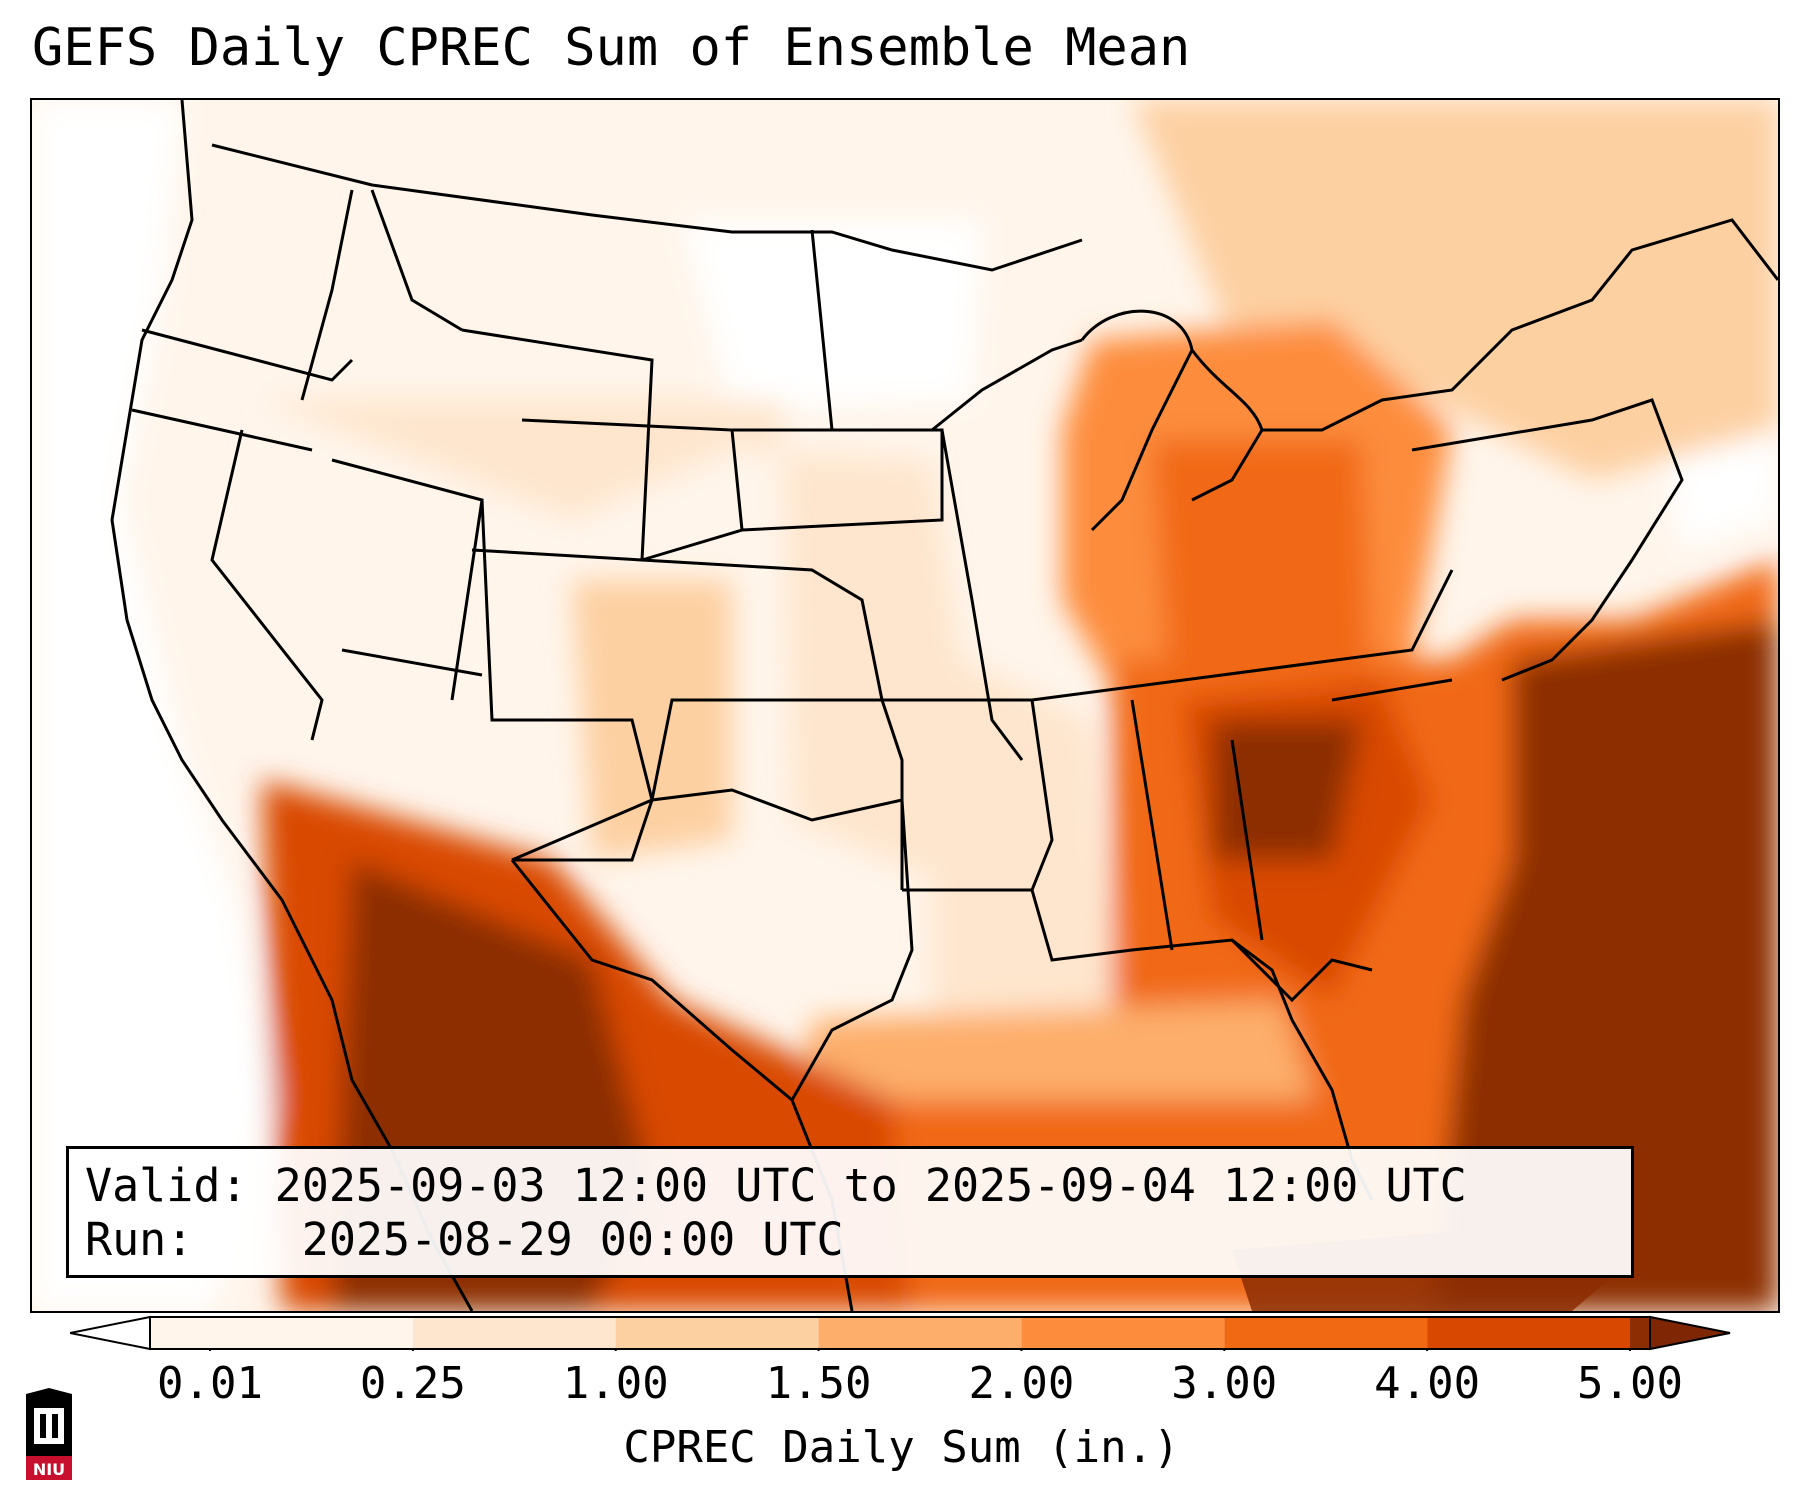  Describe the element at coordinates (1427, 1383) in the screenshot. I see `colorbar-tick-label: 4.00` at that location.